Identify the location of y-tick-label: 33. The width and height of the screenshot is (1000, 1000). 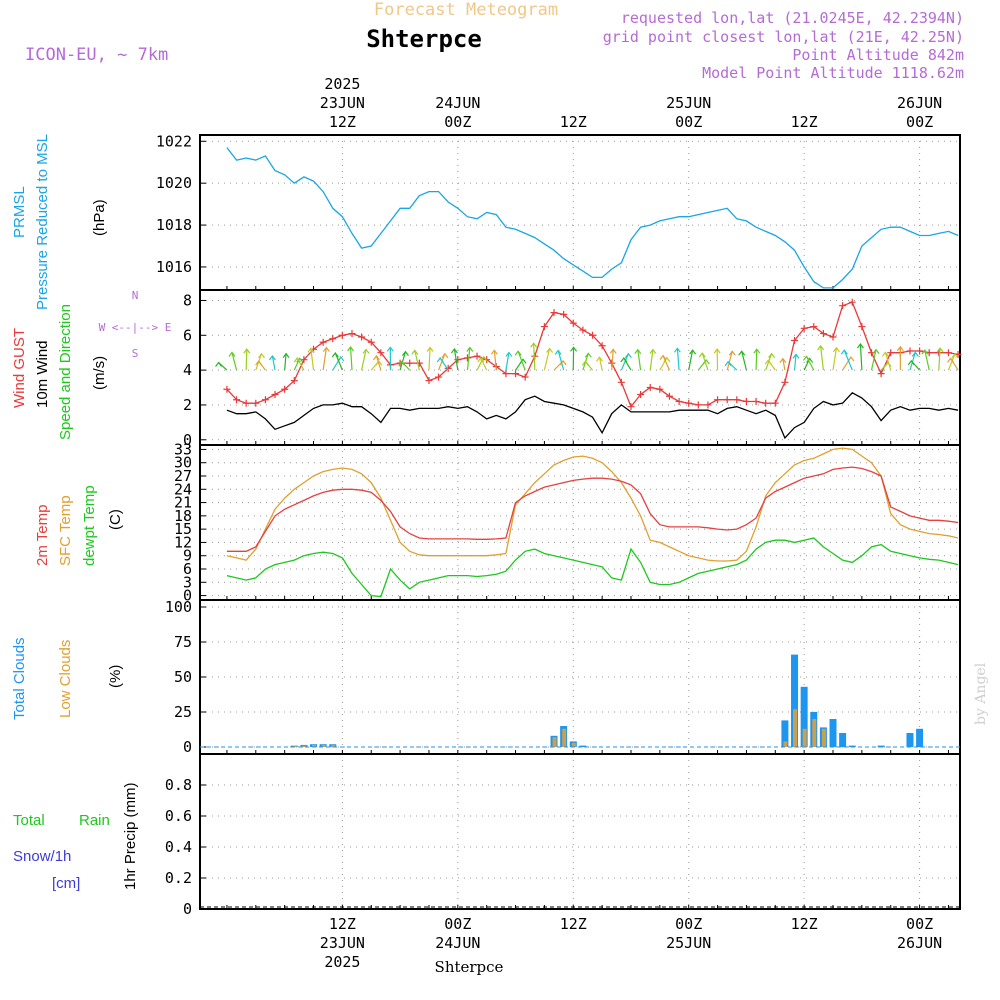
(183, 449).